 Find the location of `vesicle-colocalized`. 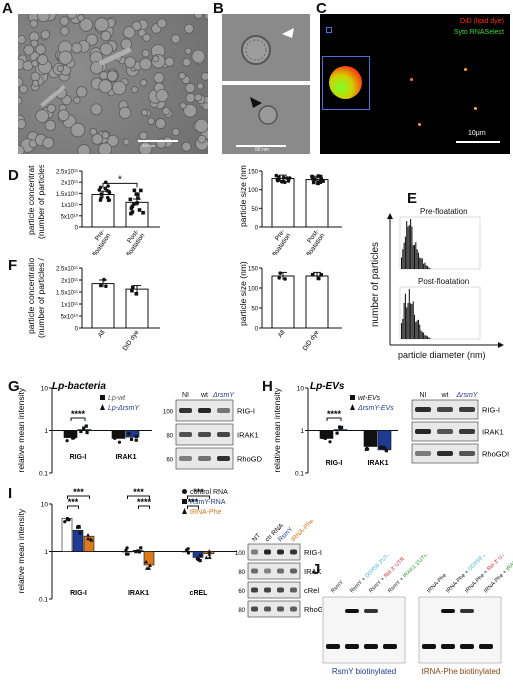

vesicle-colocalized is located at coordinates (345, 82).